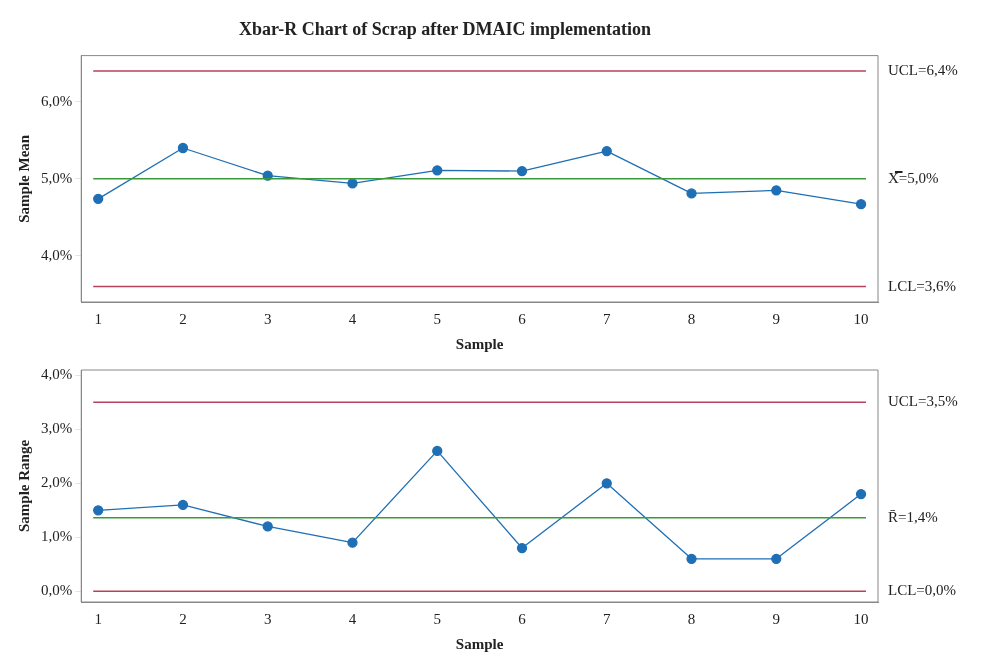 The height and width of the screenshot is (668, 1005). What do you see at coordinates (23, 486) in the screenshot?
I see `y-axis-title: Sample Range` at bounding box center [23, 486].